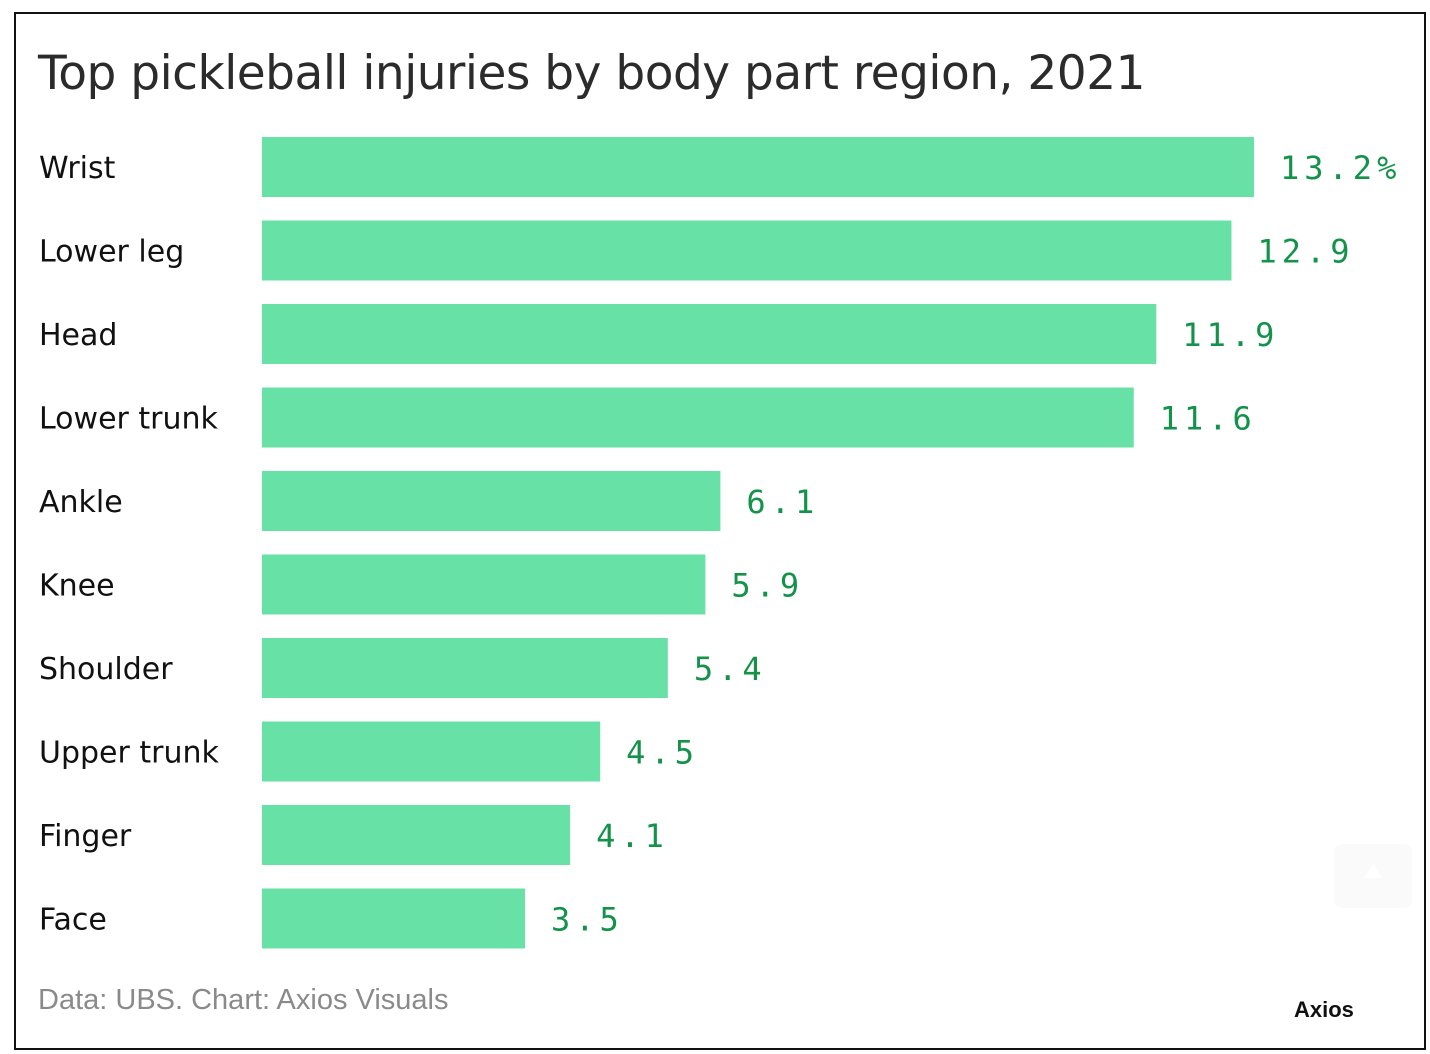  Describe the element at coordinates (1208, 419) in the screenshot. I see `value-label-lower-trunk: 11.6` at that location.